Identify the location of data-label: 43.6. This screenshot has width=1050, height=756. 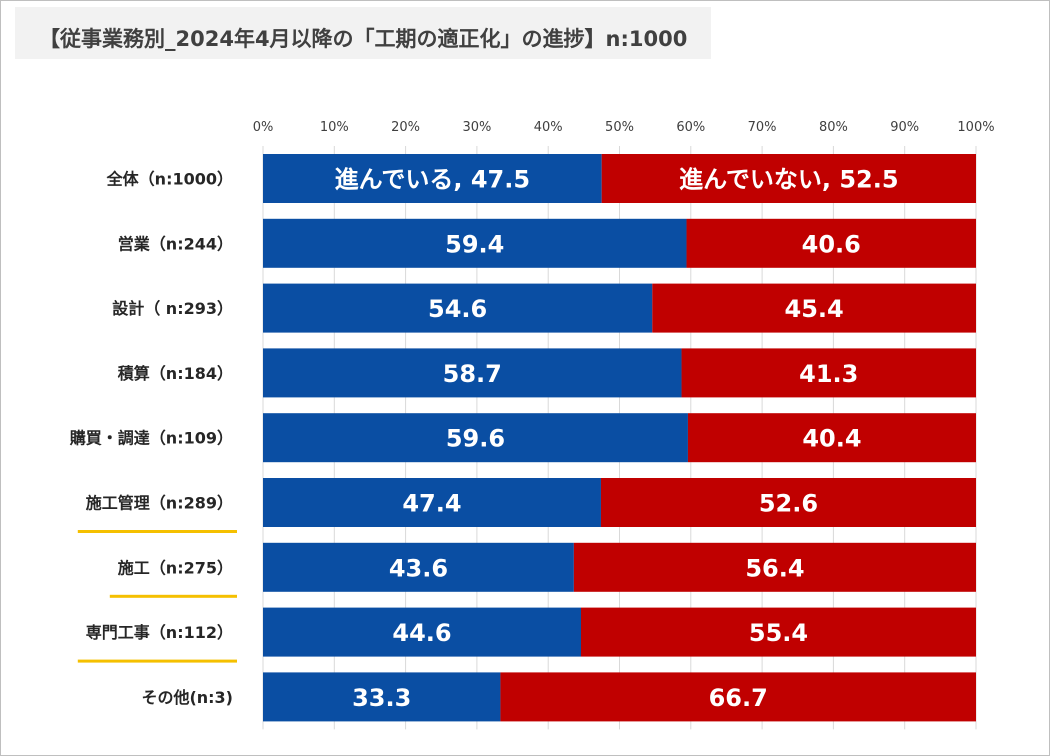
(418, 568).